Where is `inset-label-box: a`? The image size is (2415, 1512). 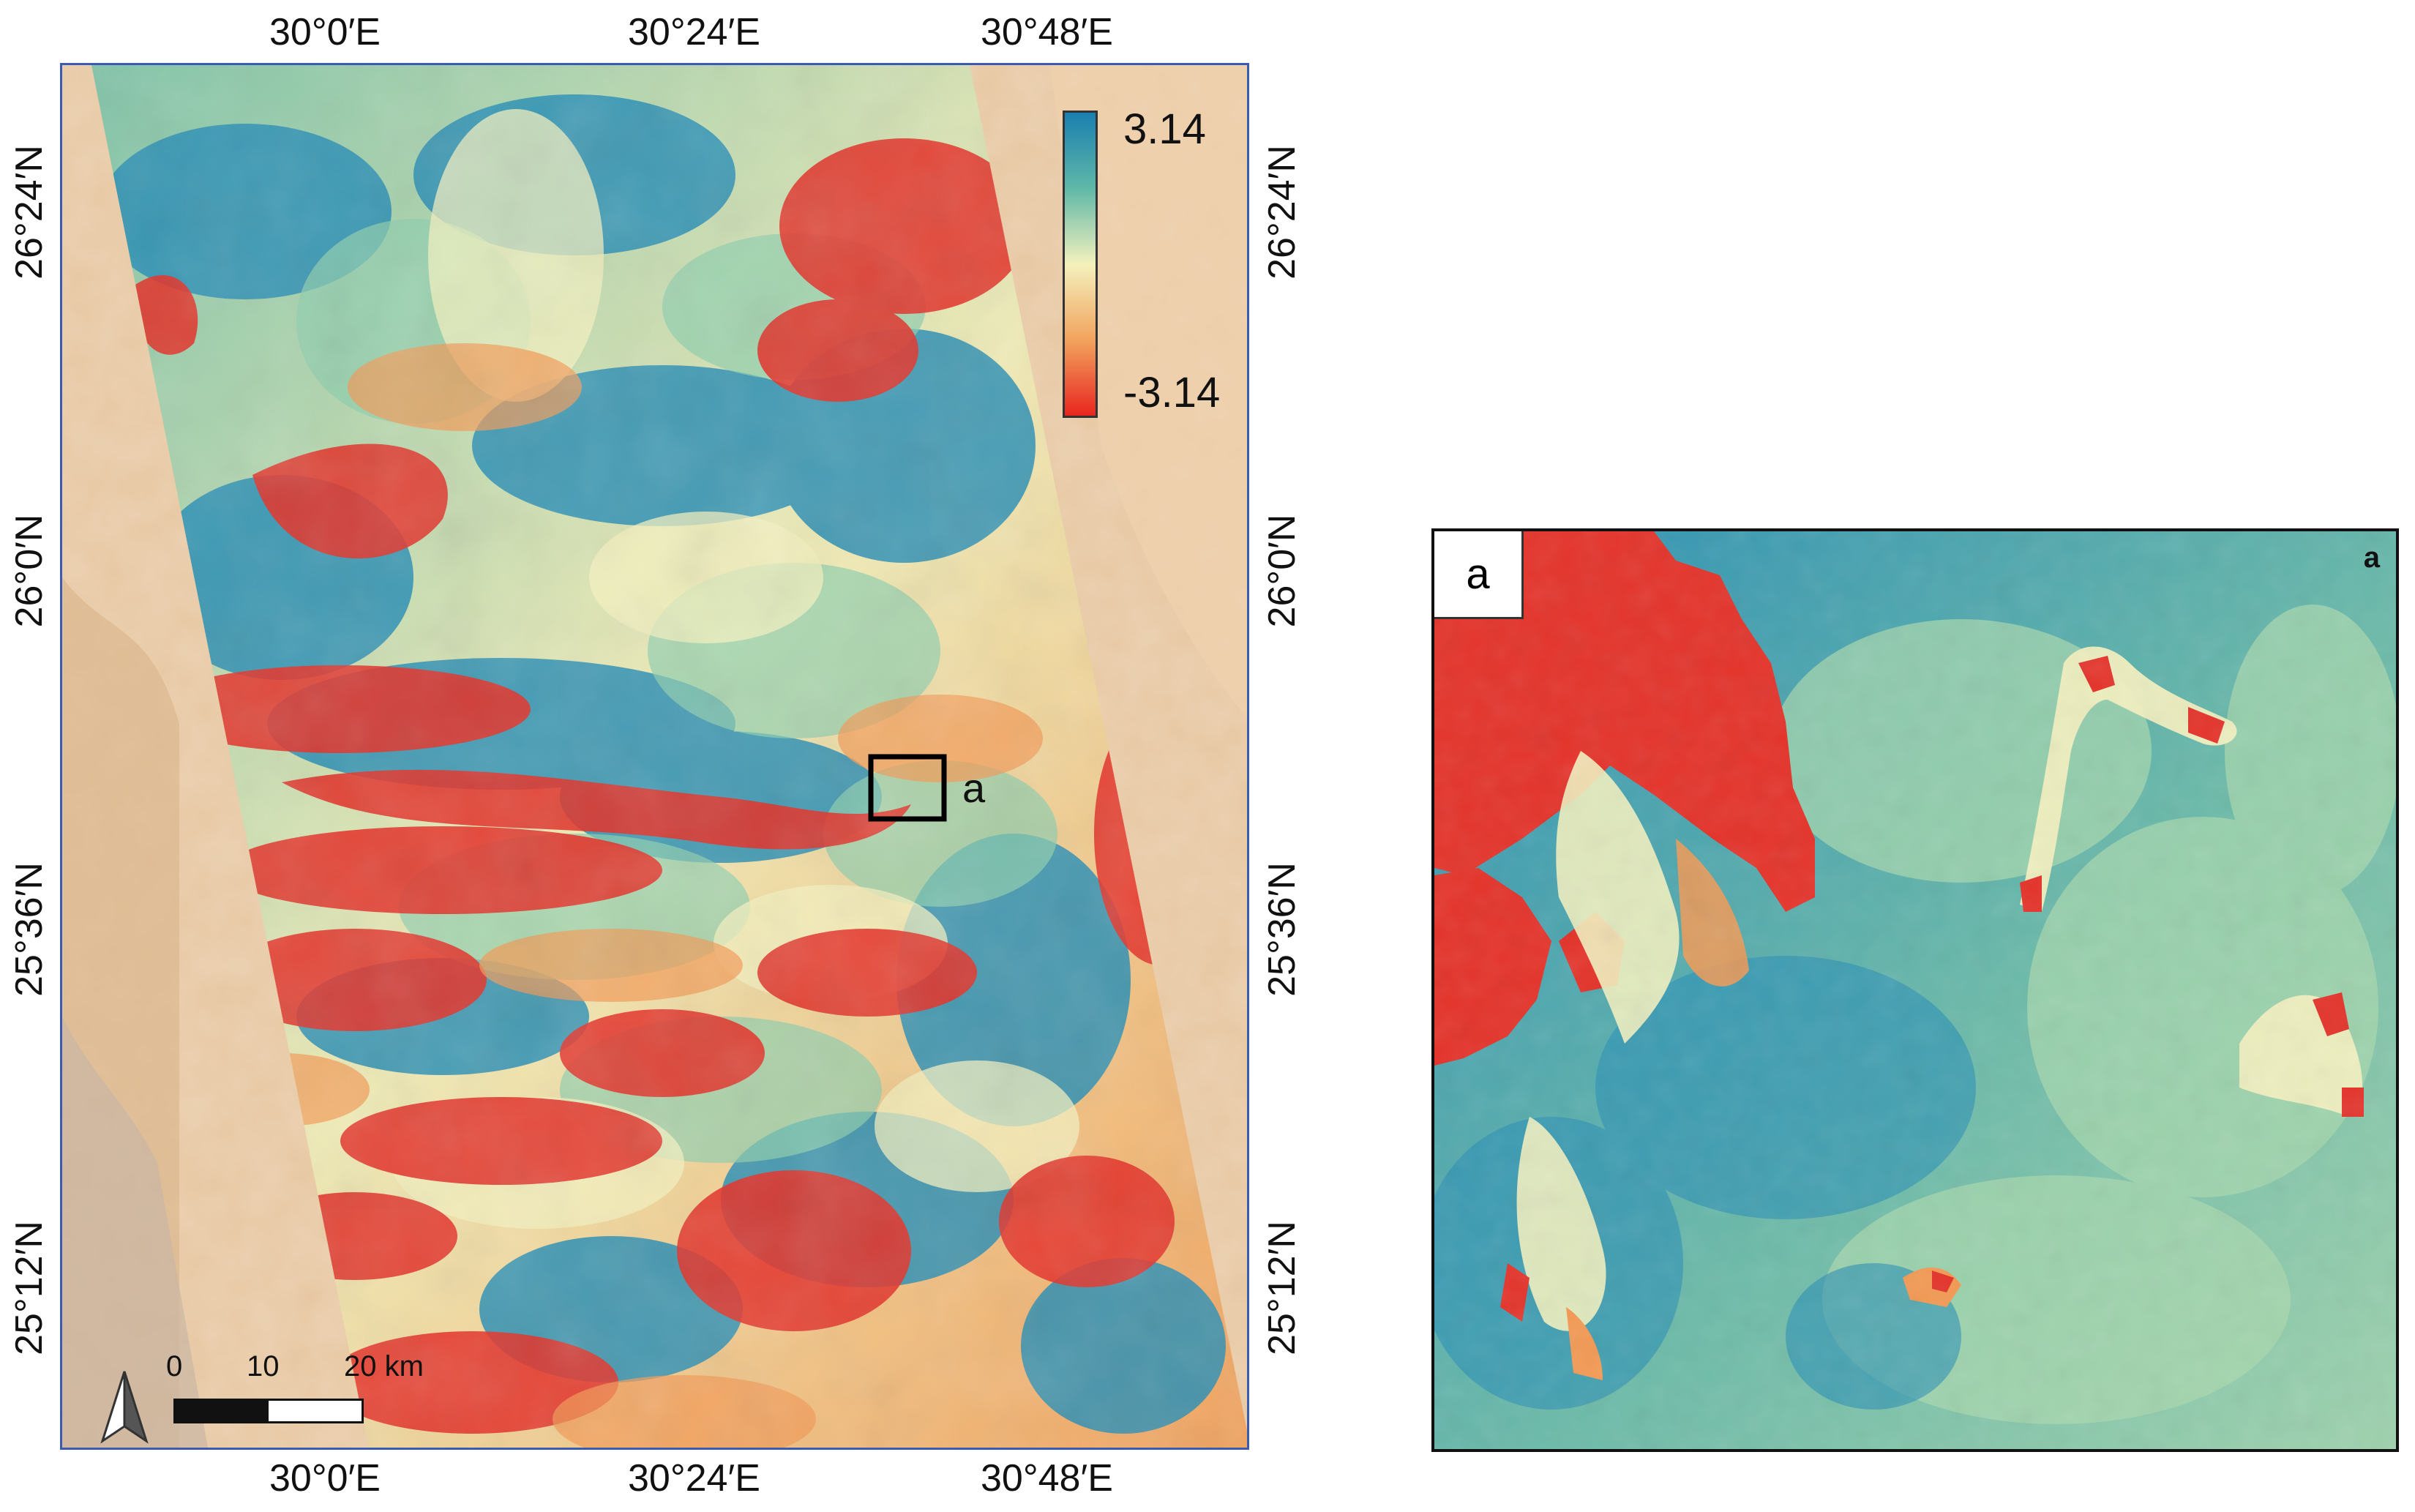
inset-label-box: a is located at coordinates (1479, 575).